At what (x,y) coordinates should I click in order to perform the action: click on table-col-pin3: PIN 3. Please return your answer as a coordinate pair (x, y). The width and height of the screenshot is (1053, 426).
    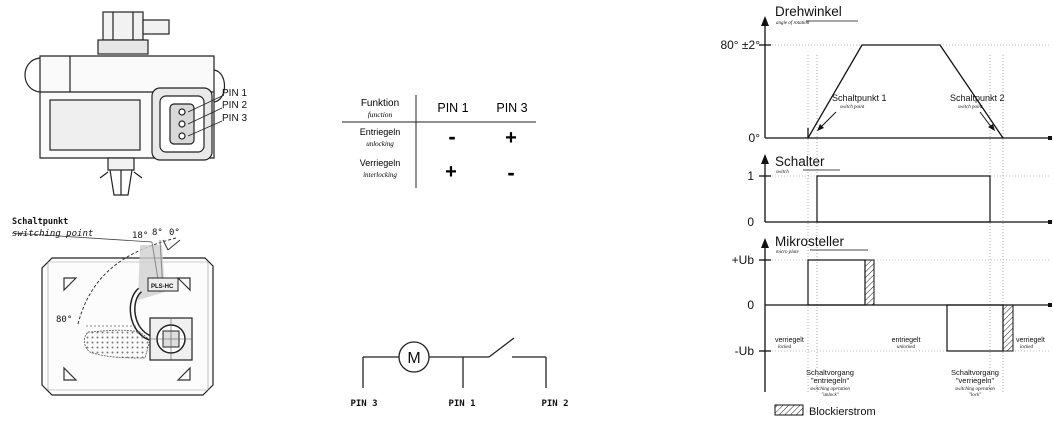
    Looking at the image, I should click on (511, 108).